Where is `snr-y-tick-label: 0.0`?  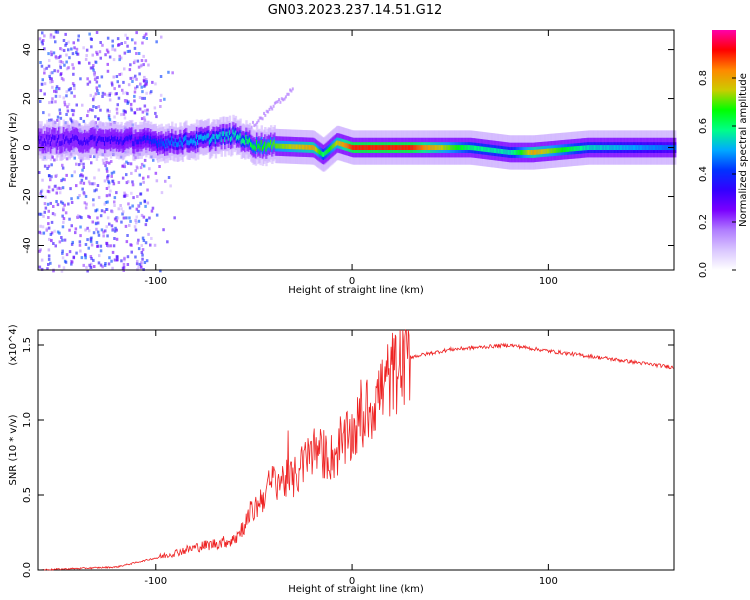 snr-y-tick-label: 0.0 is located at coordinates (27, 570).